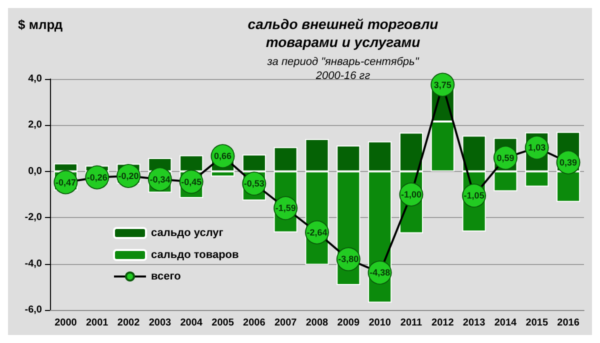 Image resolution: width=600 pixels, height=343 pixels. Describe the element at coordinates (33, 218) in the screenshot. I see `y-tick-label: -2,0` at that location.